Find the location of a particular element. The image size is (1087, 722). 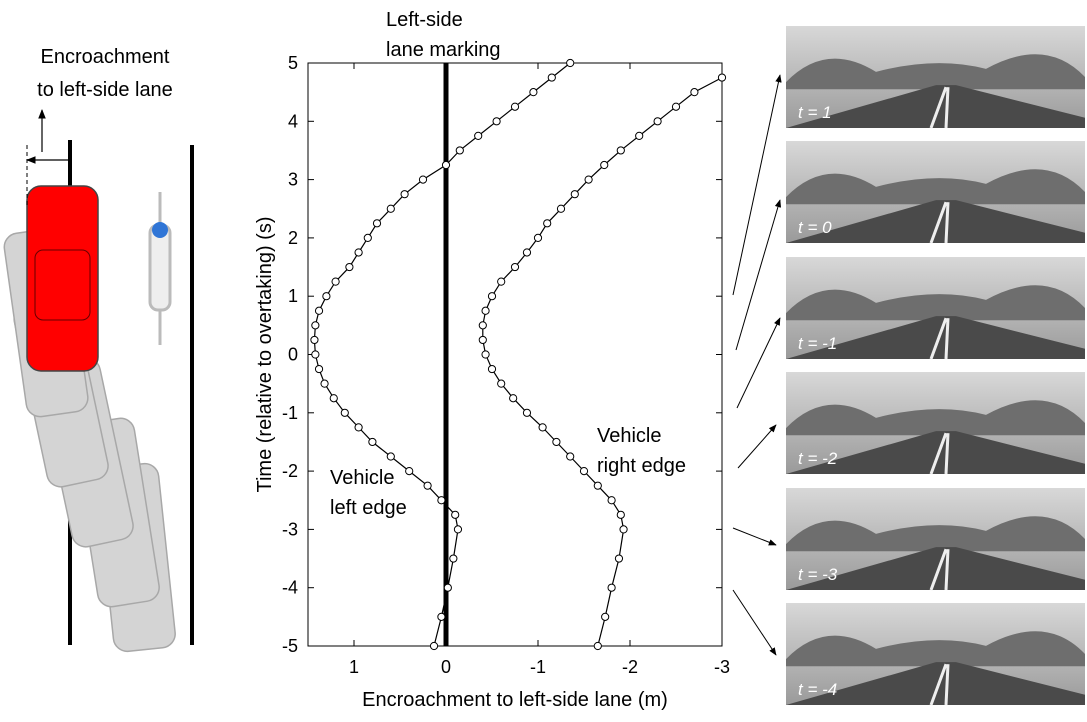

diagram-label: Encroachment is located at coordinates (105, 57).